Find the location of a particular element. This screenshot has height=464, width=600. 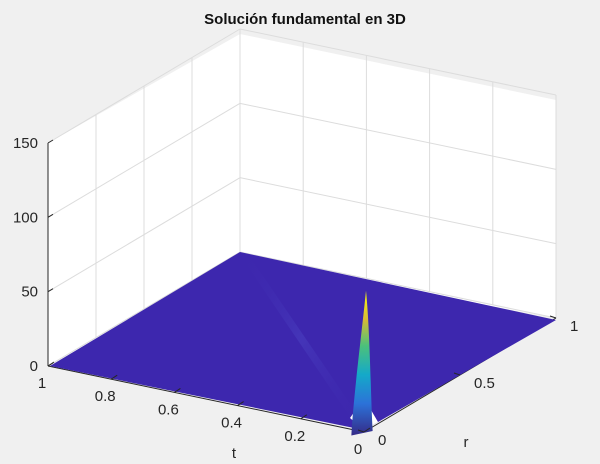

z-tick-label: 150 is located at coordinates (25, 143).